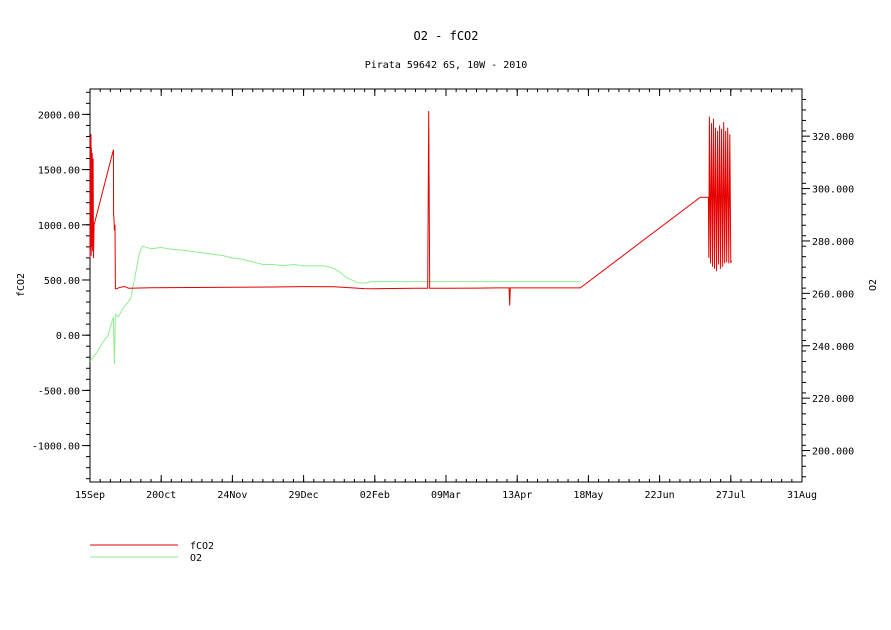 The image size is (891, 630). I want to click on y-right-tick-label: 260.000, so click(833, 294).